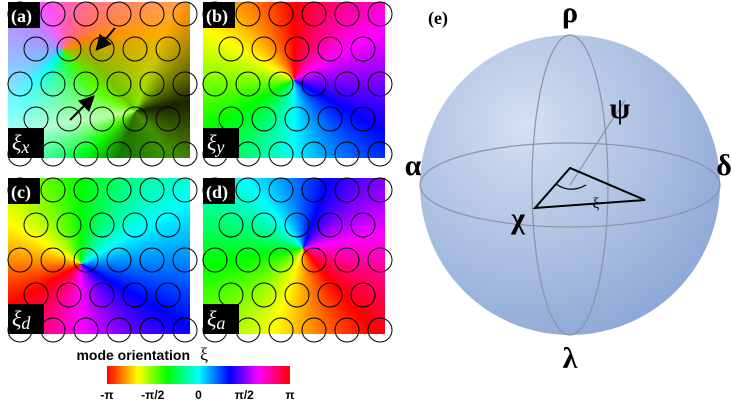 The image size is (733, 404). What do you see at coordinates (589, 188) in the screenshot?
I see `angle-wedge` at bounding box center [589, 188].